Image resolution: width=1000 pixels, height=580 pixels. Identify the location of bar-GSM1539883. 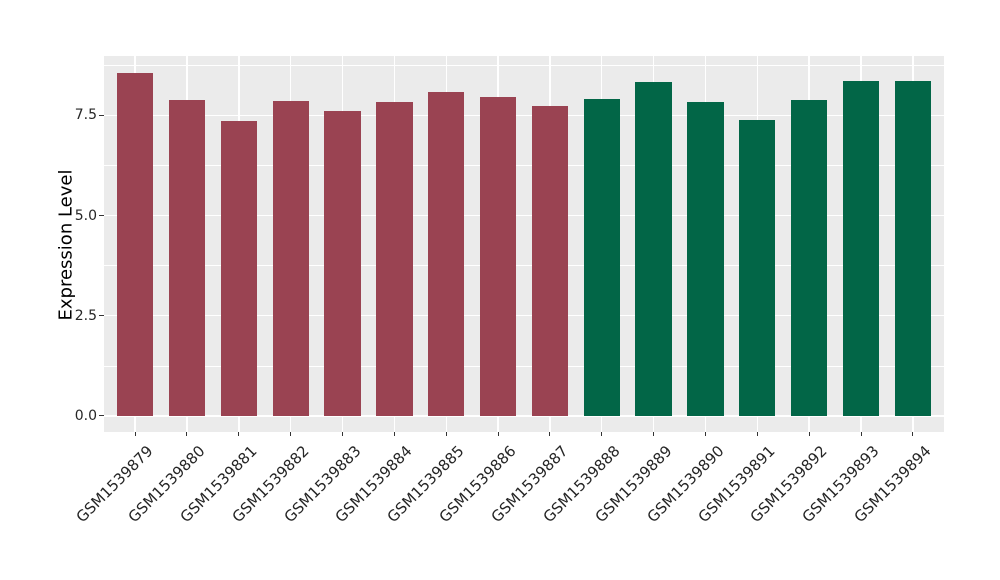
(342, 263).